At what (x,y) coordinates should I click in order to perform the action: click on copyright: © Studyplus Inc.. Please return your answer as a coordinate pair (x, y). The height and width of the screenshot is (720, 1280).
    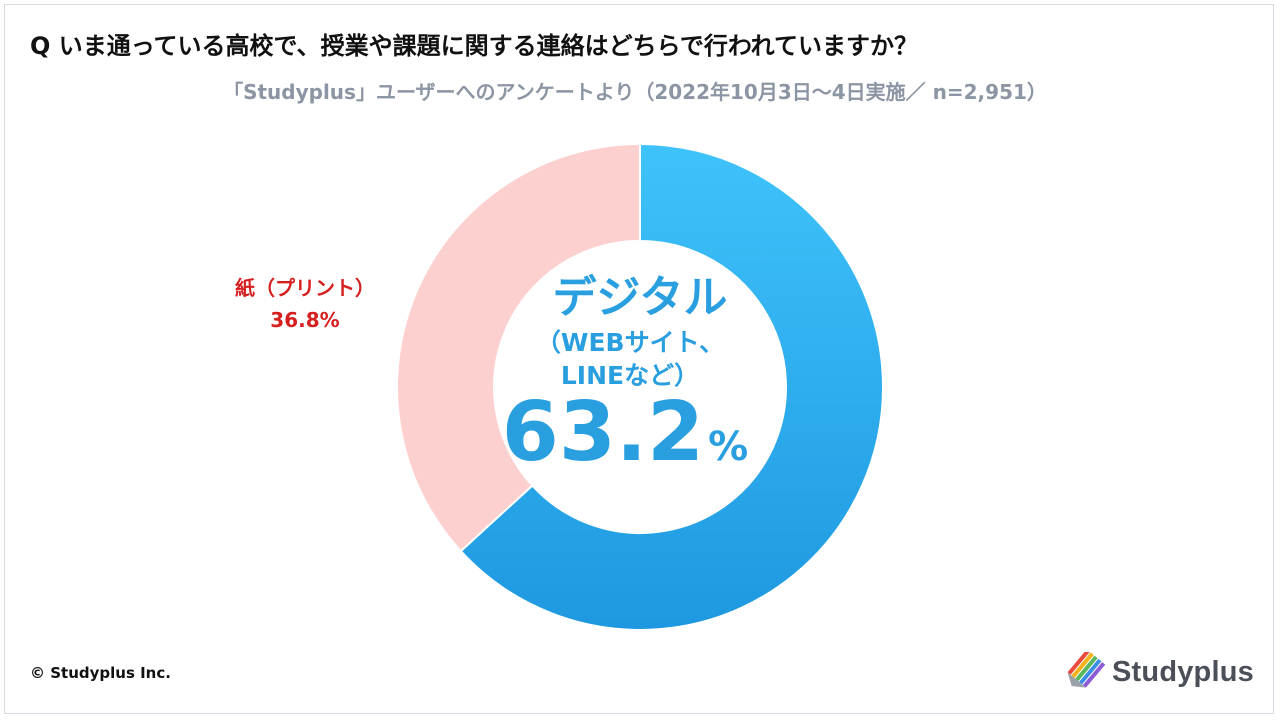
    Looking at the image, I should click on (100, 673).